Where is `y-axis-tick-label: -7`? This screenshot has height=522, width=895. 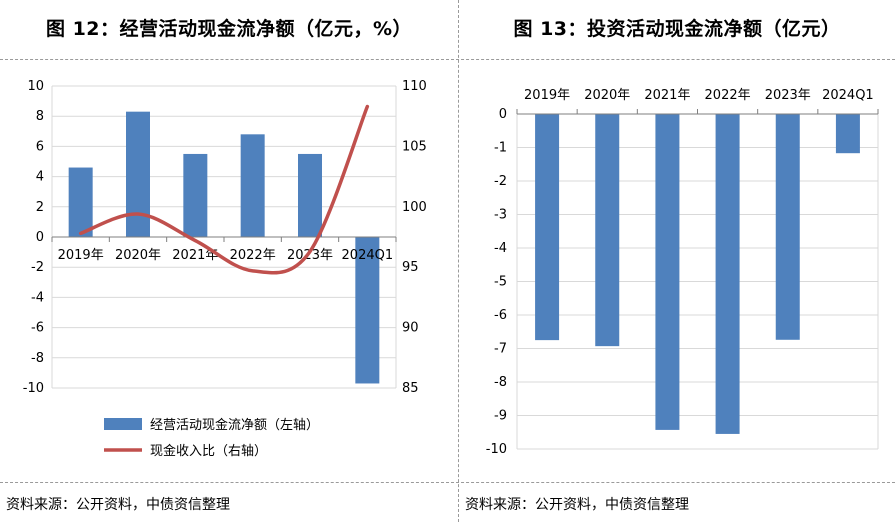 y-axis-tick-label: -7 is located at coordinates (500, 349).